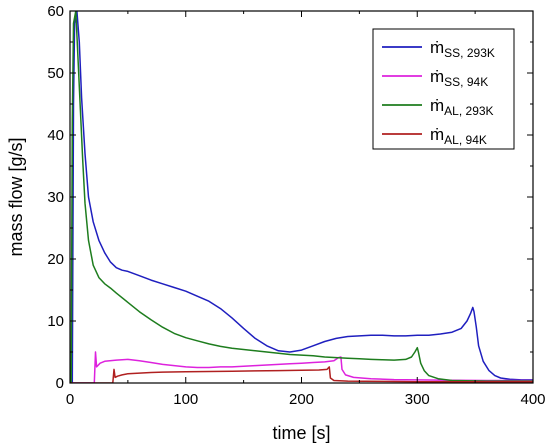 This screenshot has height=447, width=550. Describe the element at coordinates (55, 259) in the screenshot. I see `y-tick-label: 20` at that location.